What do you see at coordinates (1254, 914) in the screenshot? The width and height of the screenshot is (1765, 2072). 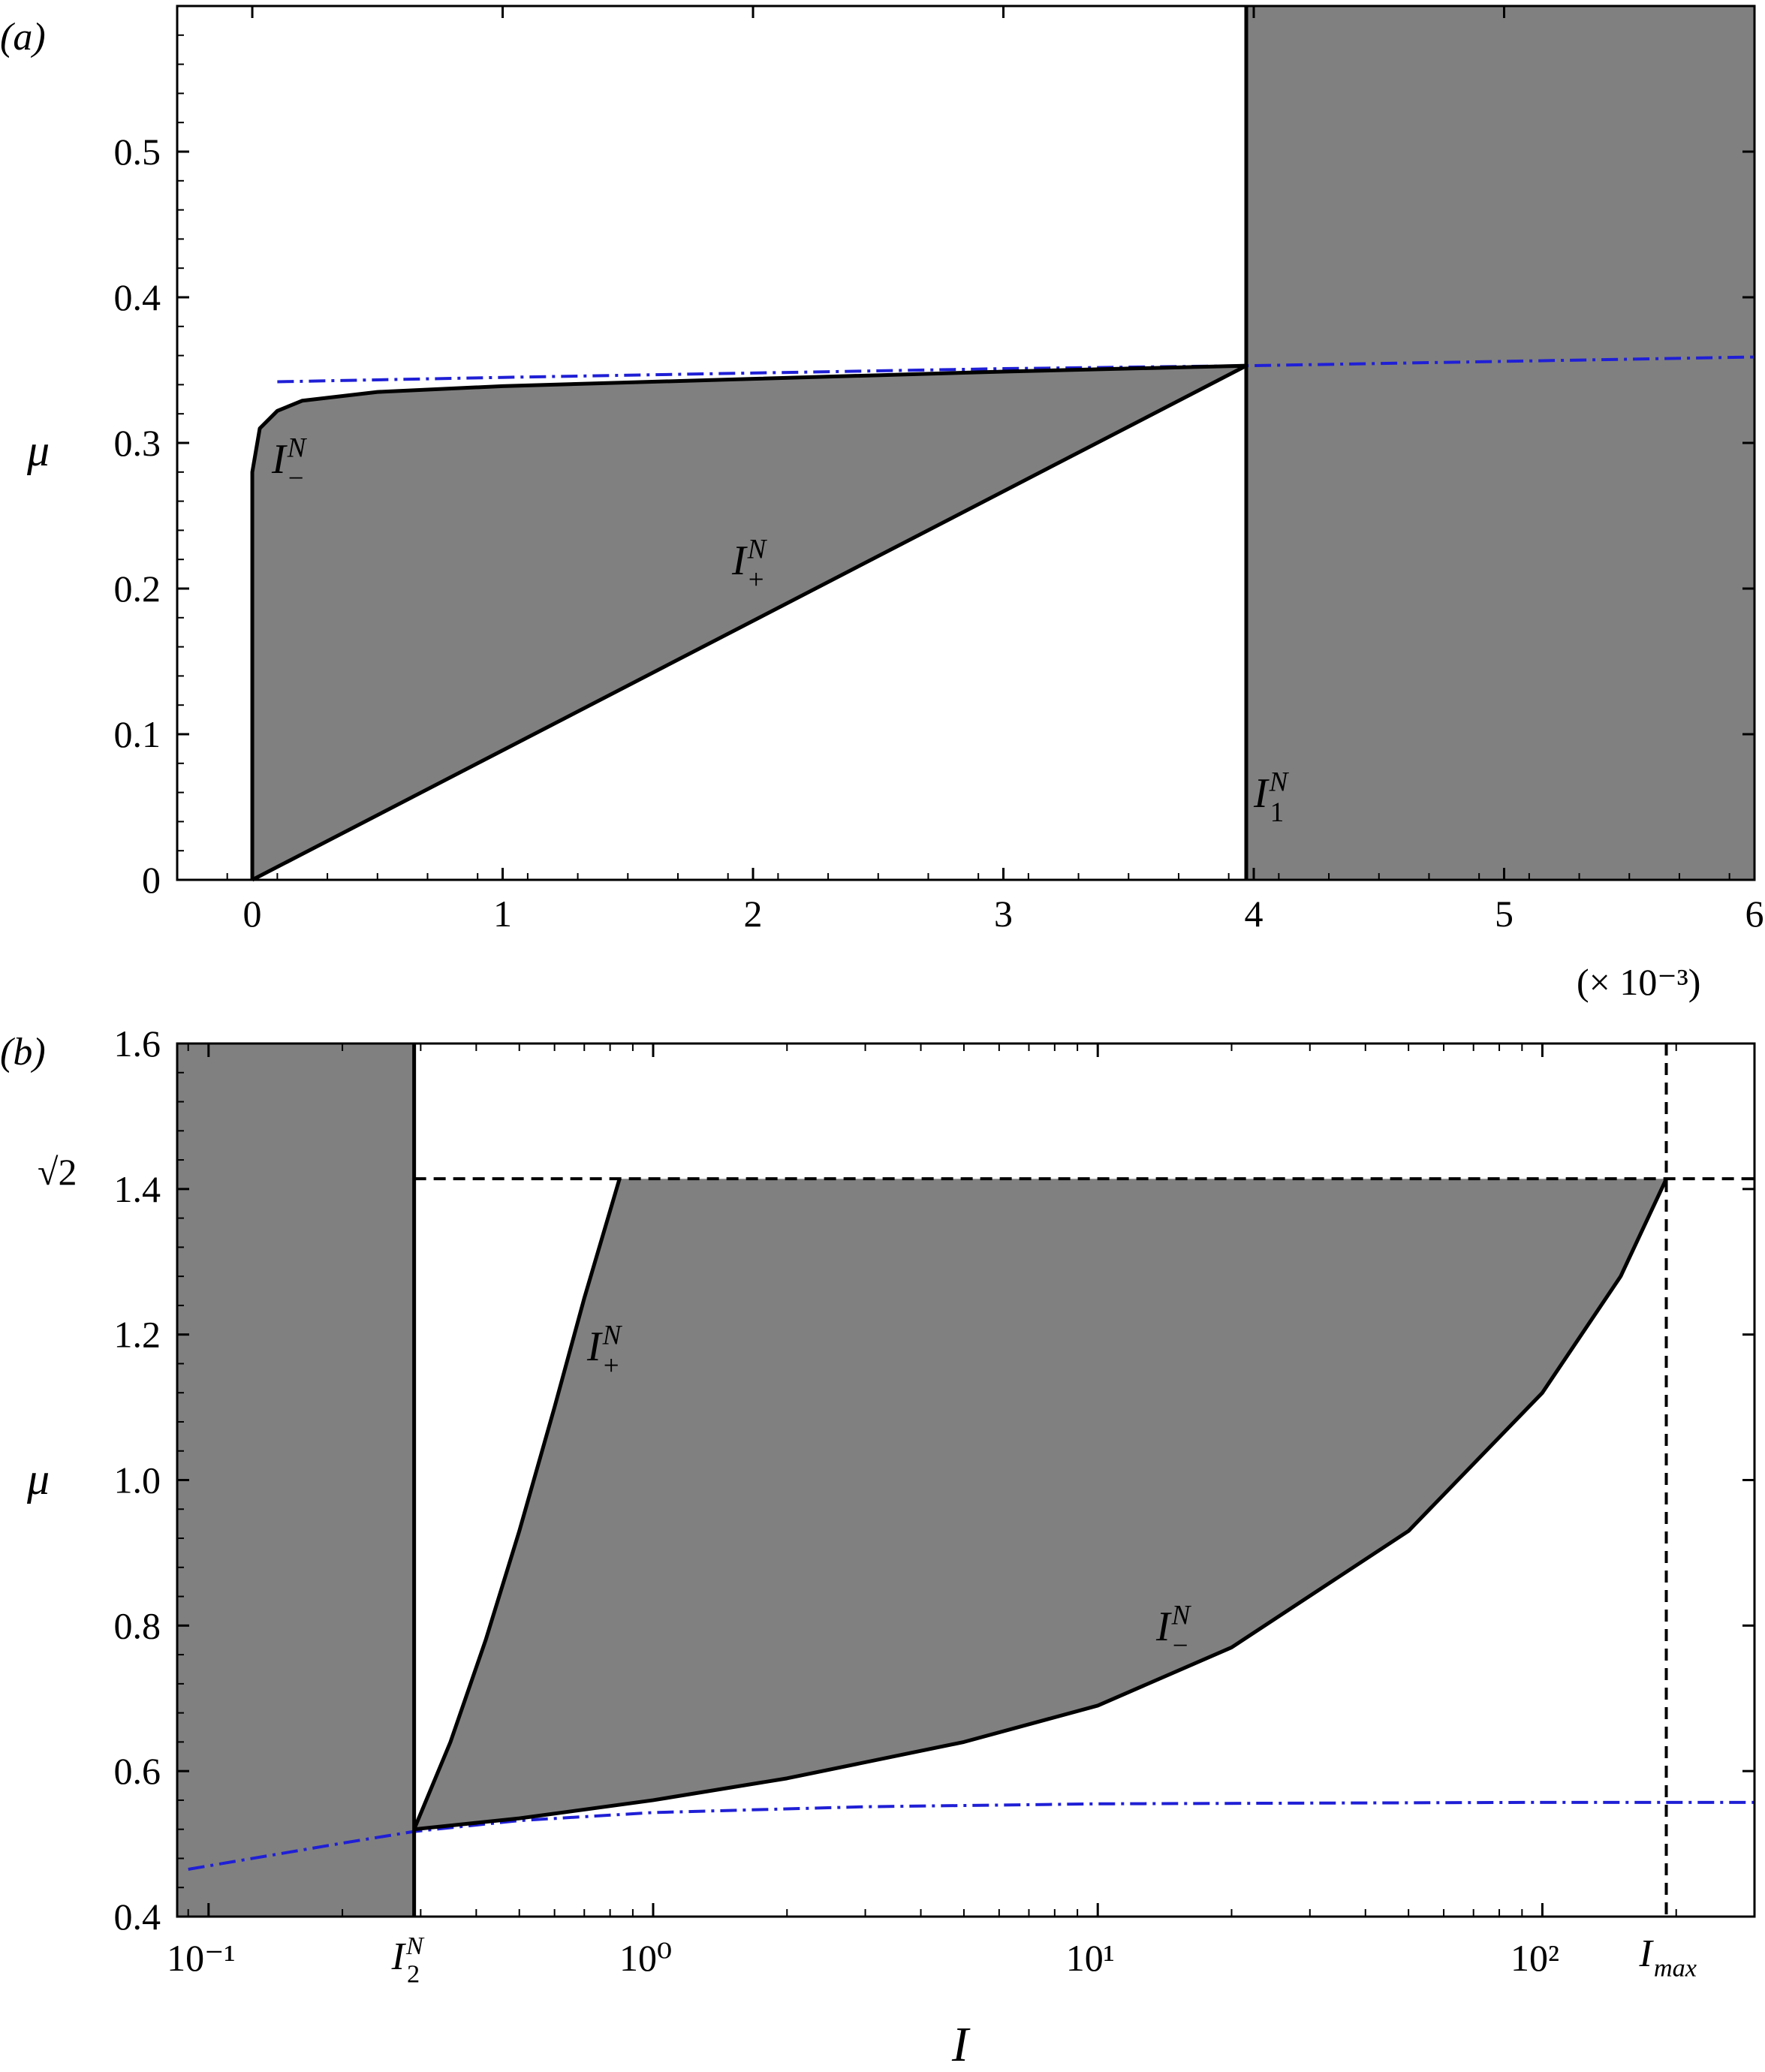 I see `panel-a-x-tick-label: 4` at bounding box center [1254, 914].